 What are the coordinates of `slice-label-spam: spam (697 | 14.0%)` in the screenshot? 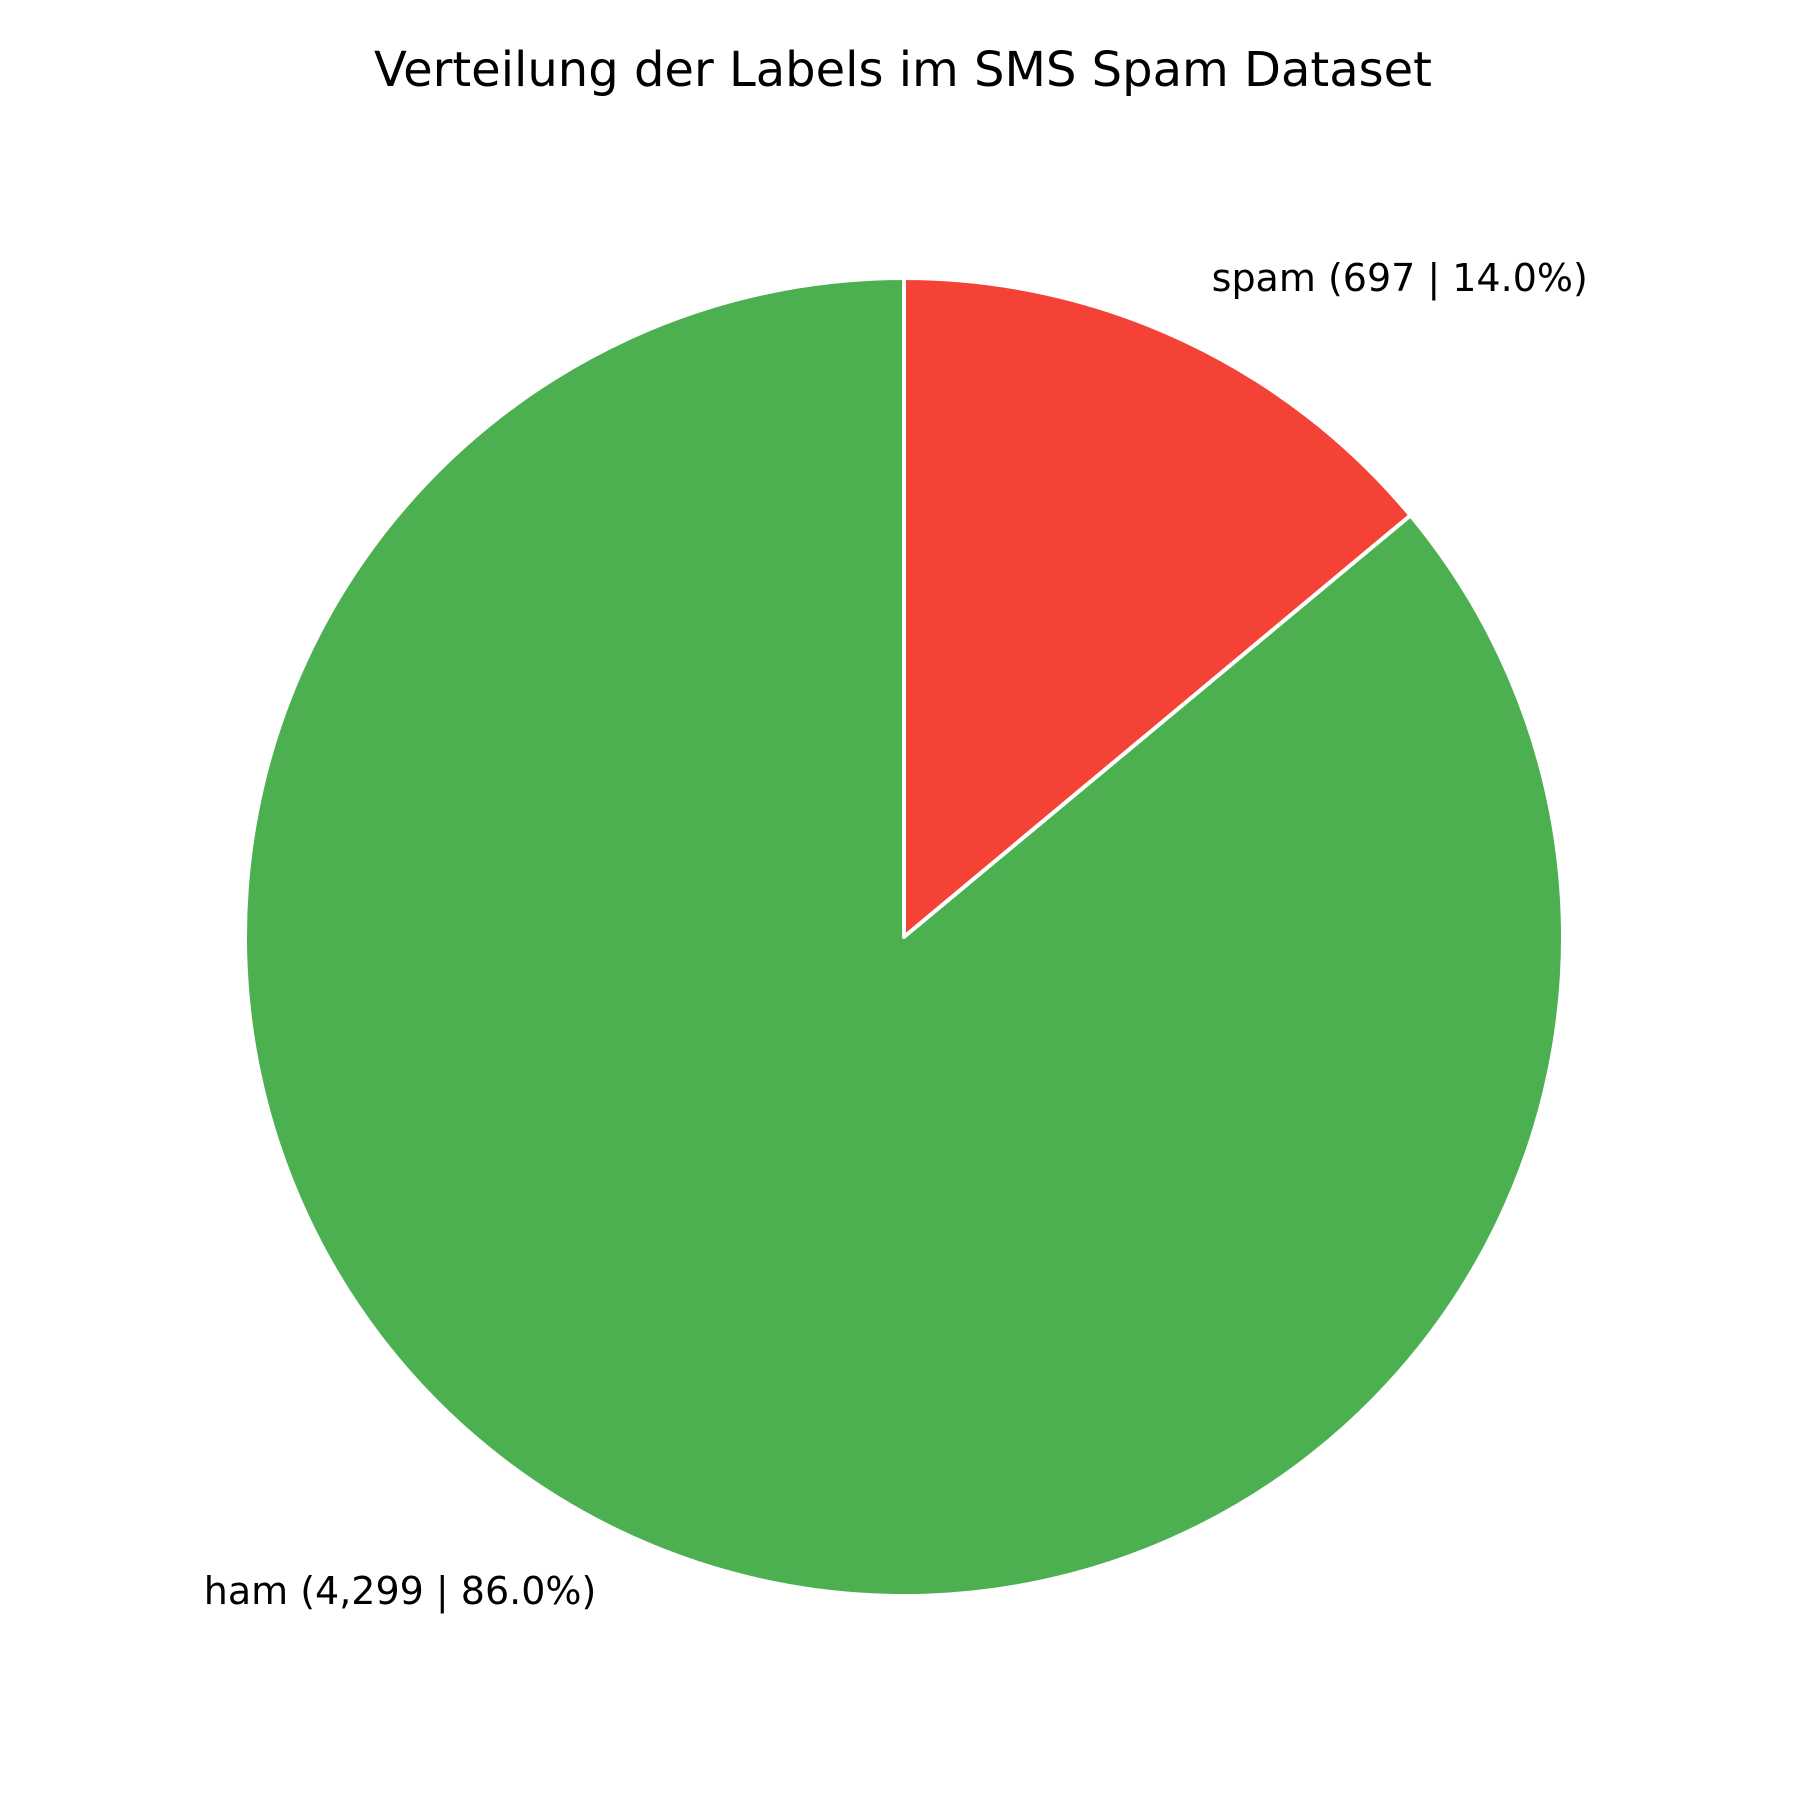 It's located at (1400, 278).